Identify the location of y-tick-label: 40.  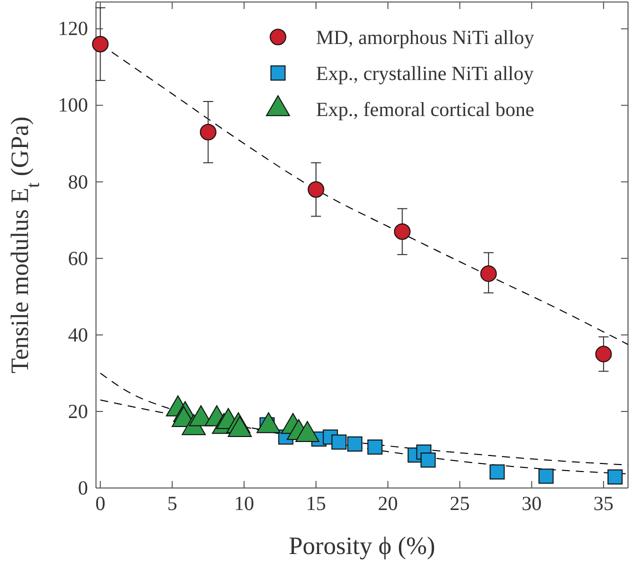
(78, 335).